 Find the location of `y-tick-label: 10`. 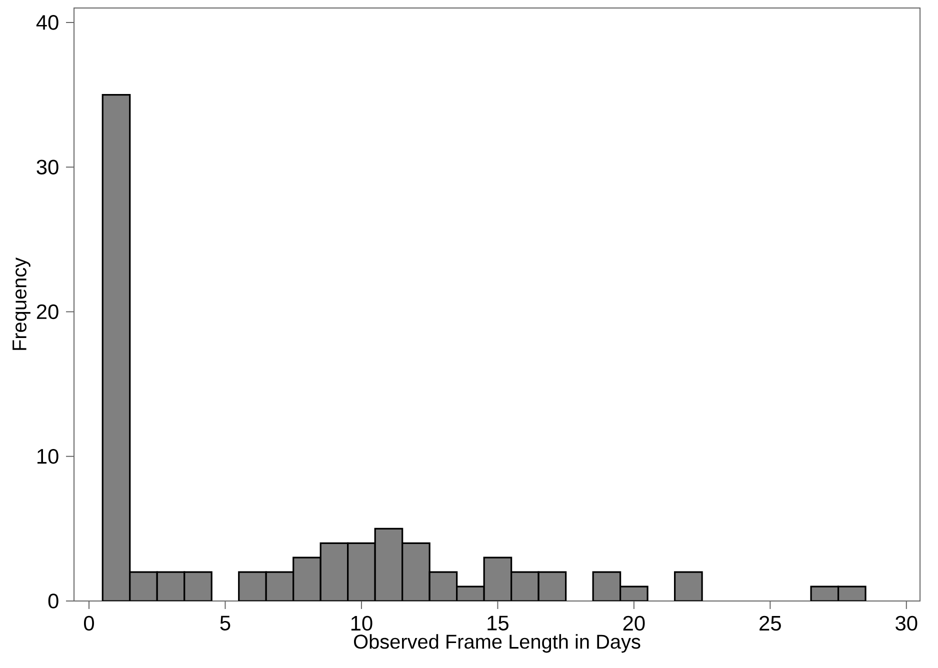

y-tick-label: 10 is located at coordinates (47, 456).